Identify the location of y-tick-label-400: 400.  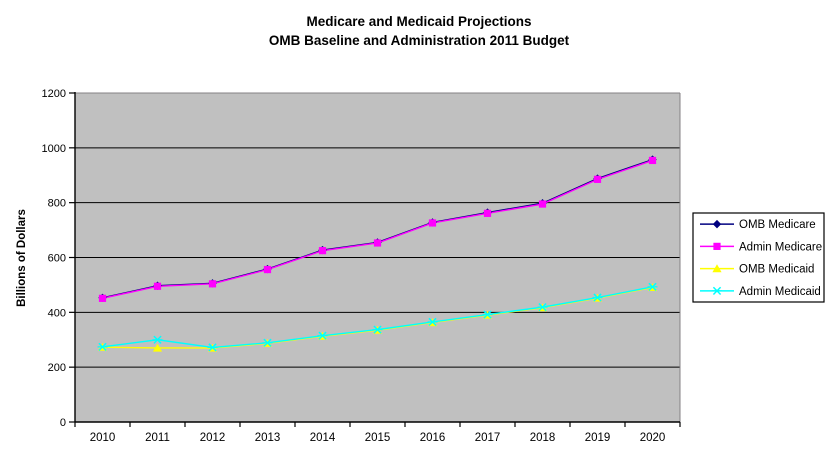
(57, 313).